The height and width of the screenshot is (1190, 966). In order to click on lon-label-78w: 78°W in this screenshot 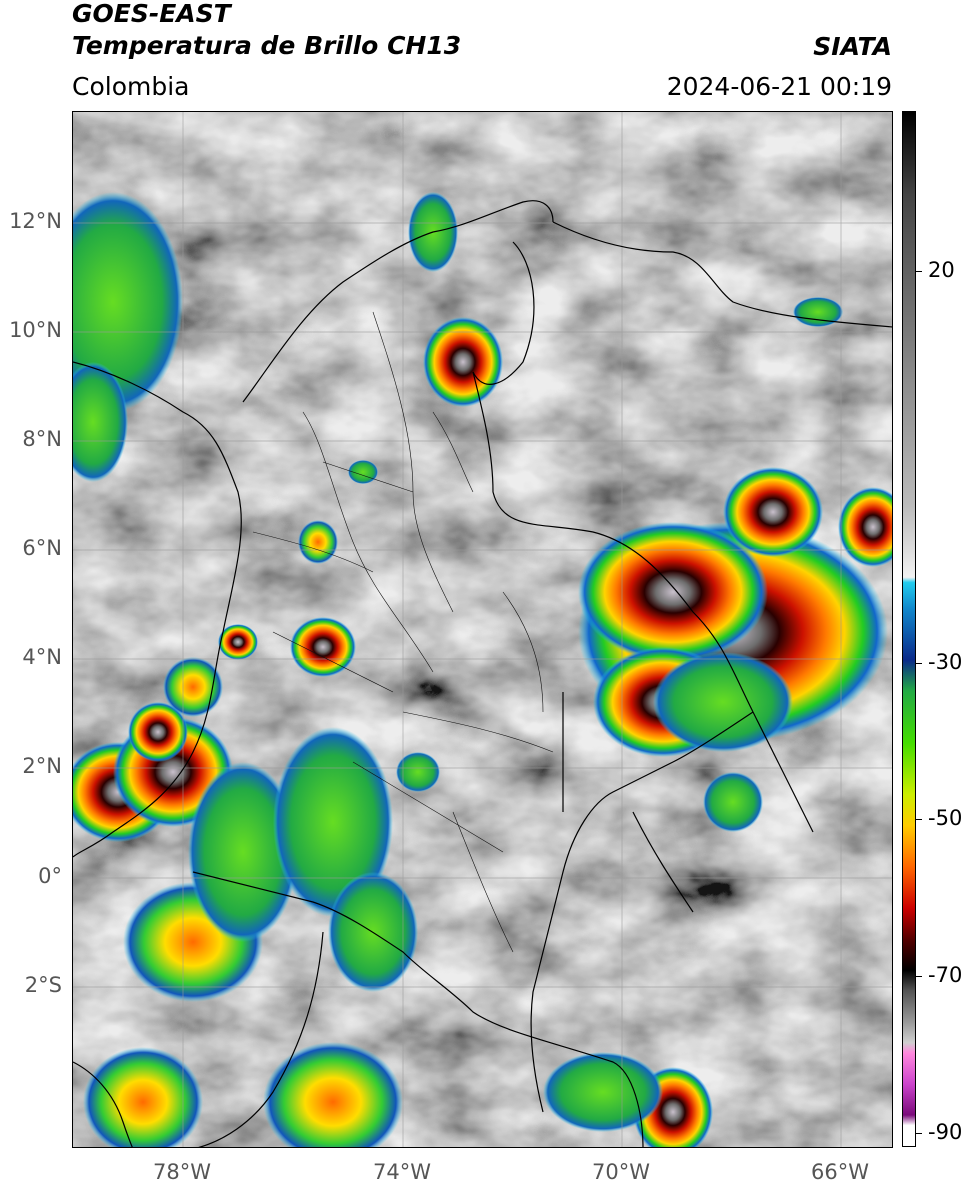, I will do `click(182, 1172)`.